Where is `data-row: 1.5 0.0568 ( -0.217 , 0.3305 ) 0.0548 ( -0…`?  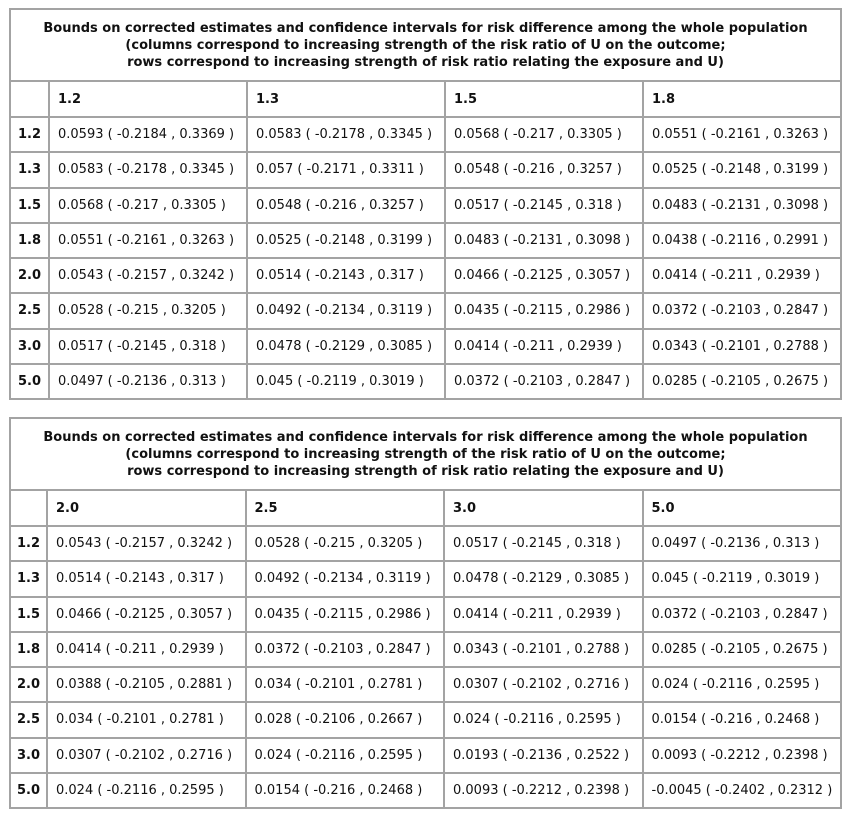
data-row: 1.5 0.0568 ( -0.217 , 0.3305 ) 0.0548 ( -0… is located at coordinates (425, 205).